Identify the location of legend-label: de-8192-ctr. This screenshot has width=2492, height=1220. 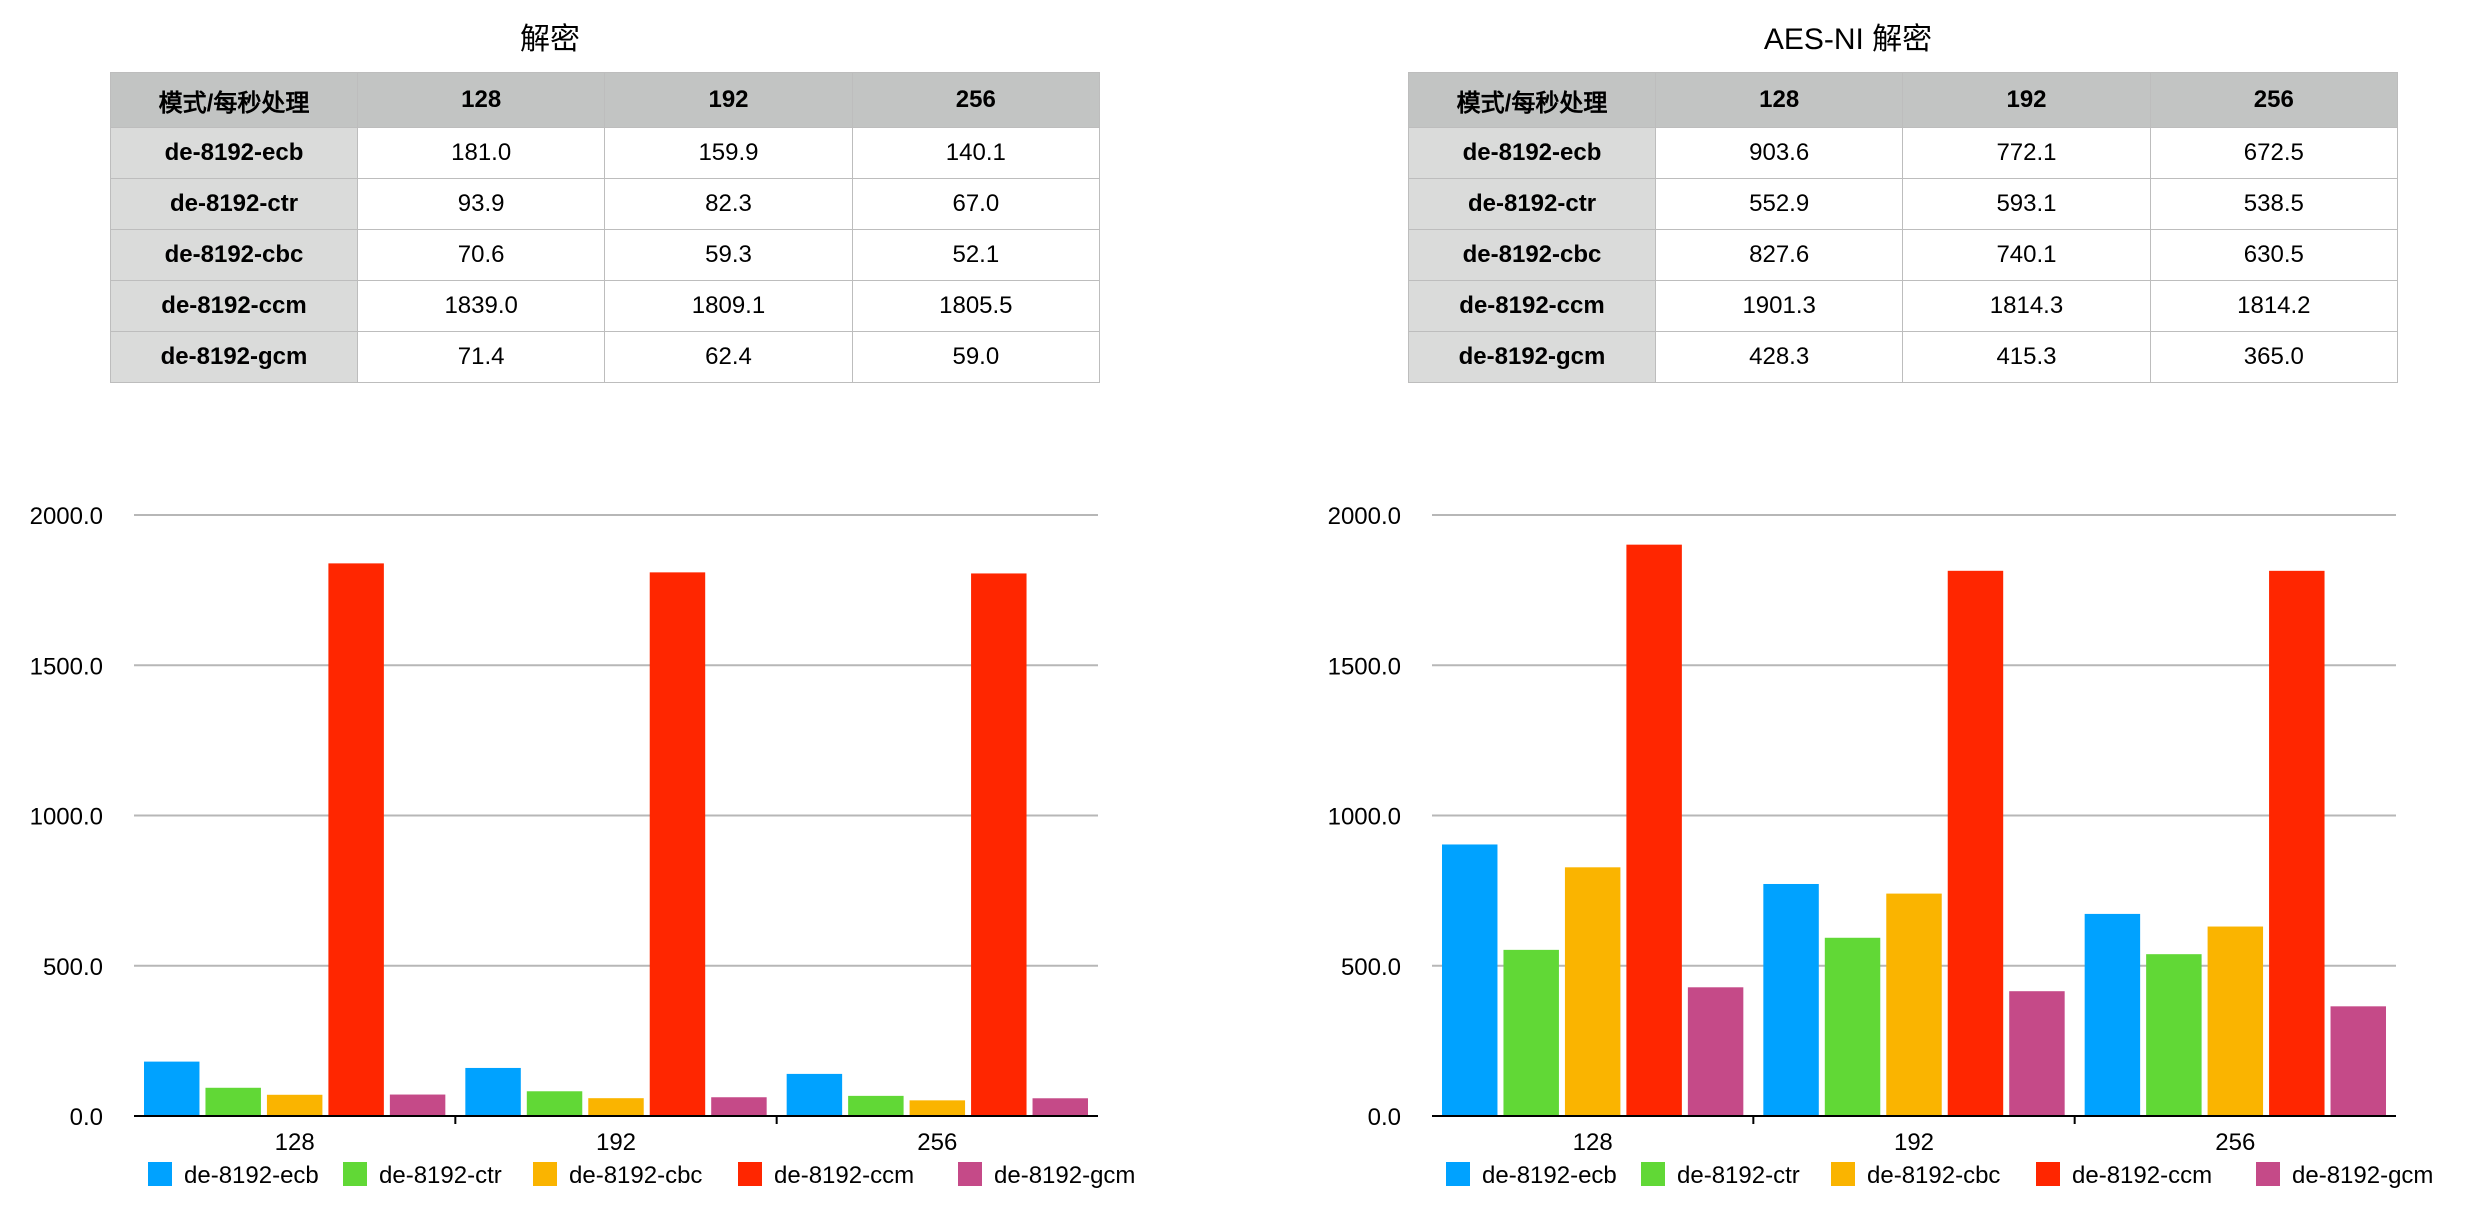
(1738, 1175).